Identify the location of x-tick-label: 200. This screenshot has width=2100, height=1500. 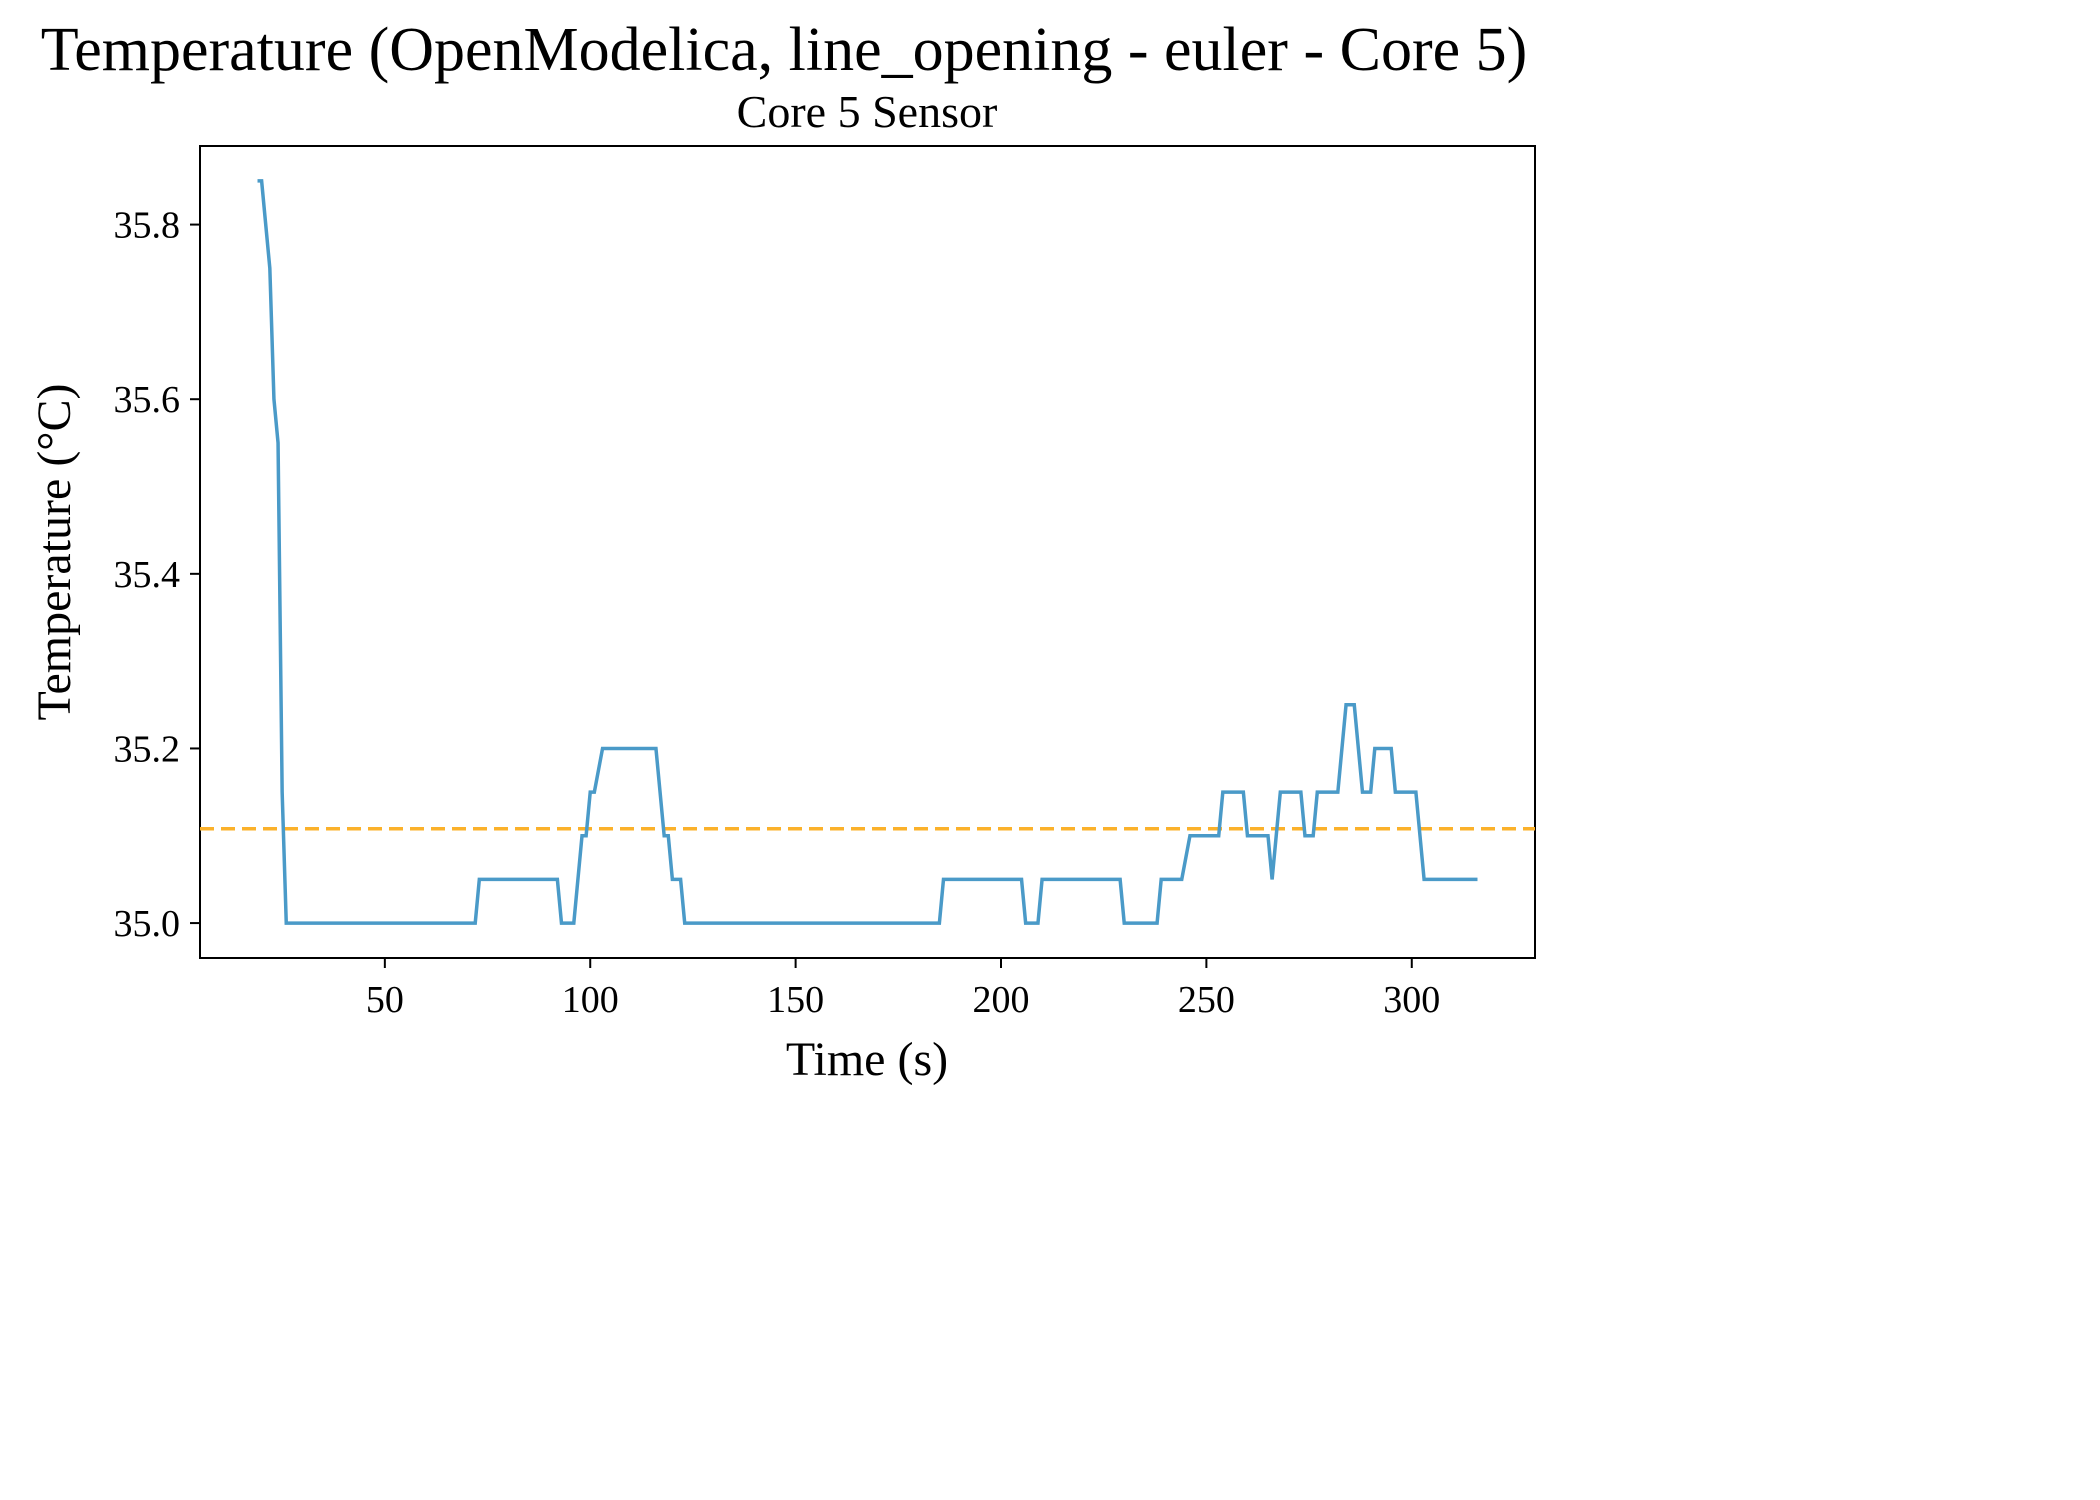
(1001, 1000).